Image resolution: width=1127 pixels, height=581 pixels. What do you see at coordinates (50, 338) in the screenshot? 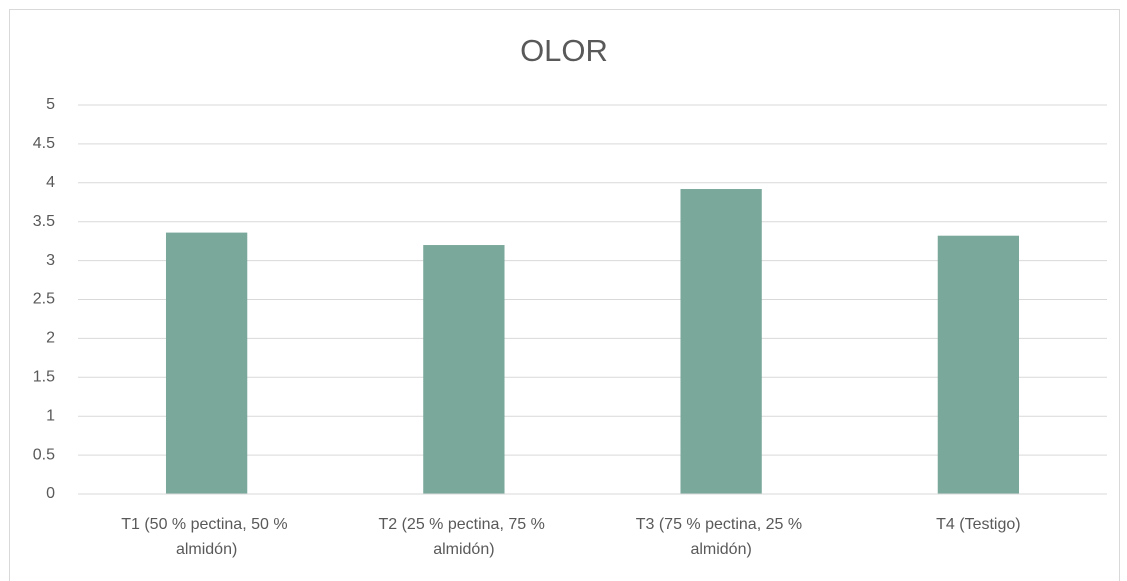
I see `y-tick-label: 2` at bounding box center [50, 338].